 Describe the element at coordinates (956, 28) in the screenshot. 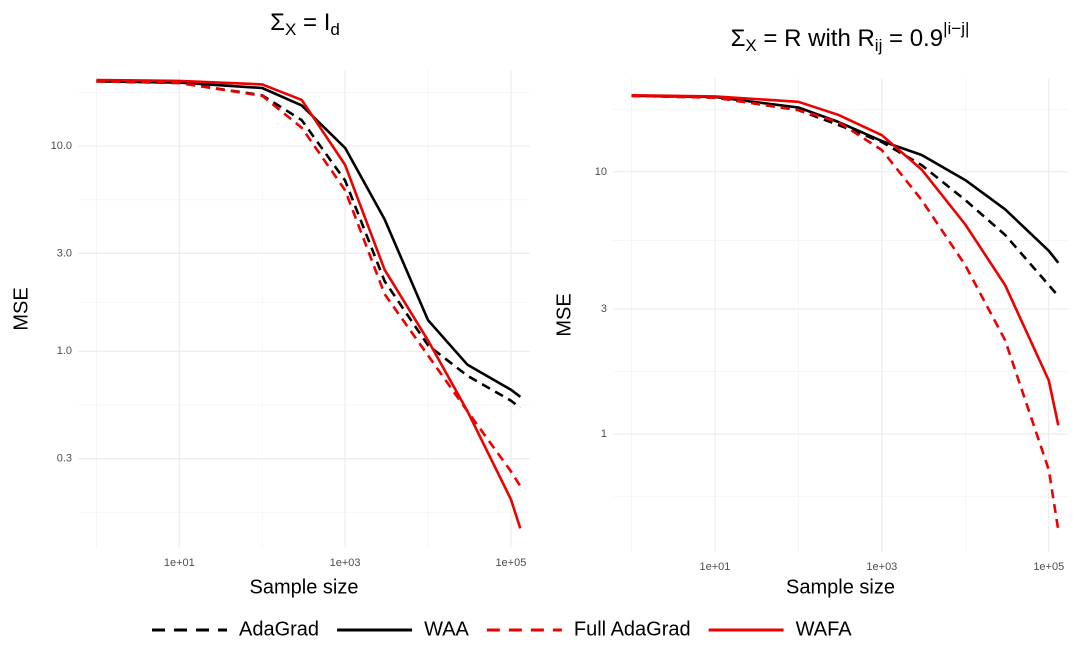

I see `title-part: |i−j|` at that location.